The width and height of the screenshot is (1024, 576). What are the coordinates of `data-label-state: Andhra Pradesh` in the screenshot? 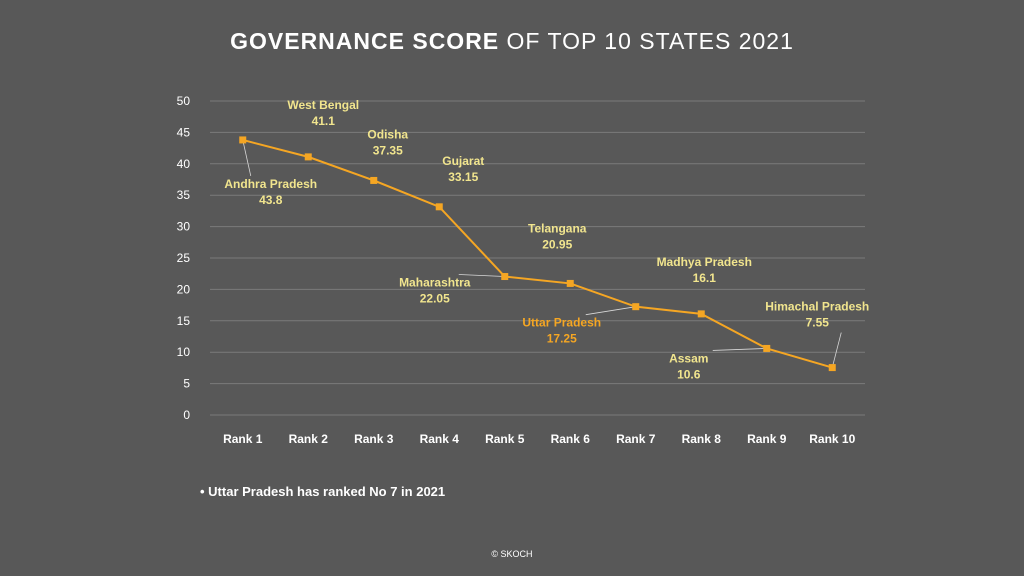 It's located at (270, 184).